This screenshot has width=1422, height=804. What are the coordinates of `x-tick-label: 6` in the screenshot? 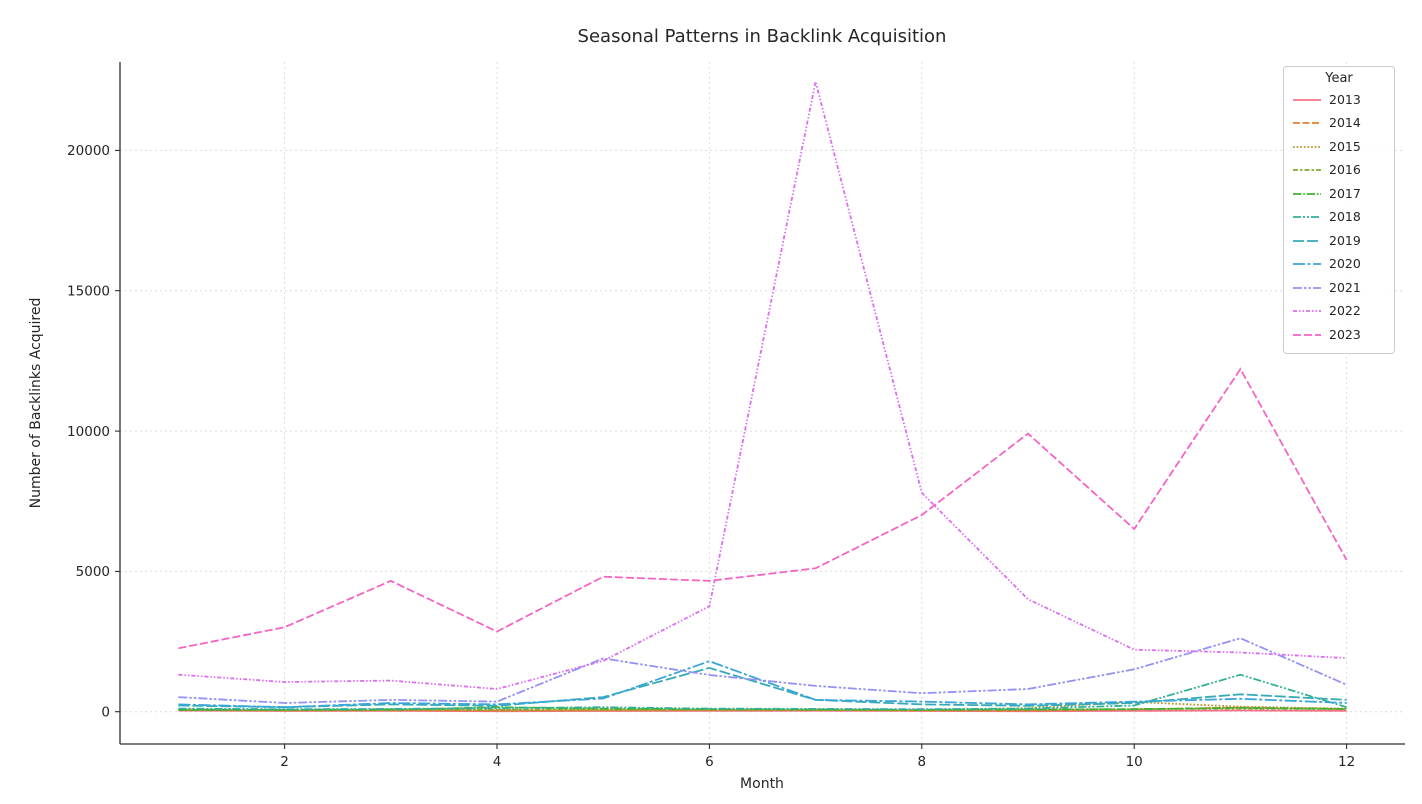 It's located at (709, 762).